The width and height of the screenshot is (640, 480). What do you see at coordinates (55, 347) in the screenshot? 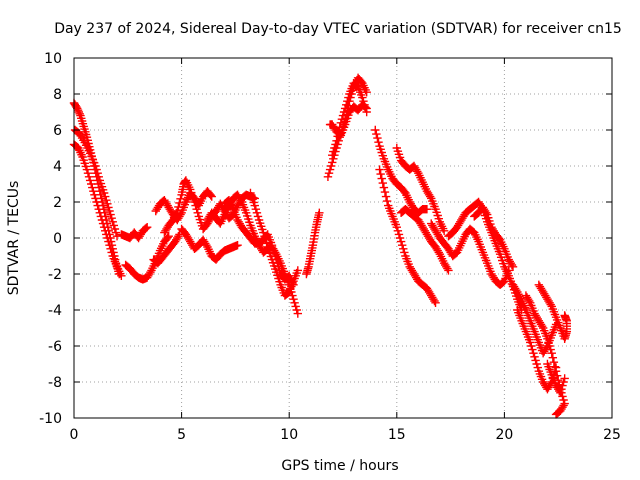
I see `y-tick-label: -6` at bounding box center [55, 347].